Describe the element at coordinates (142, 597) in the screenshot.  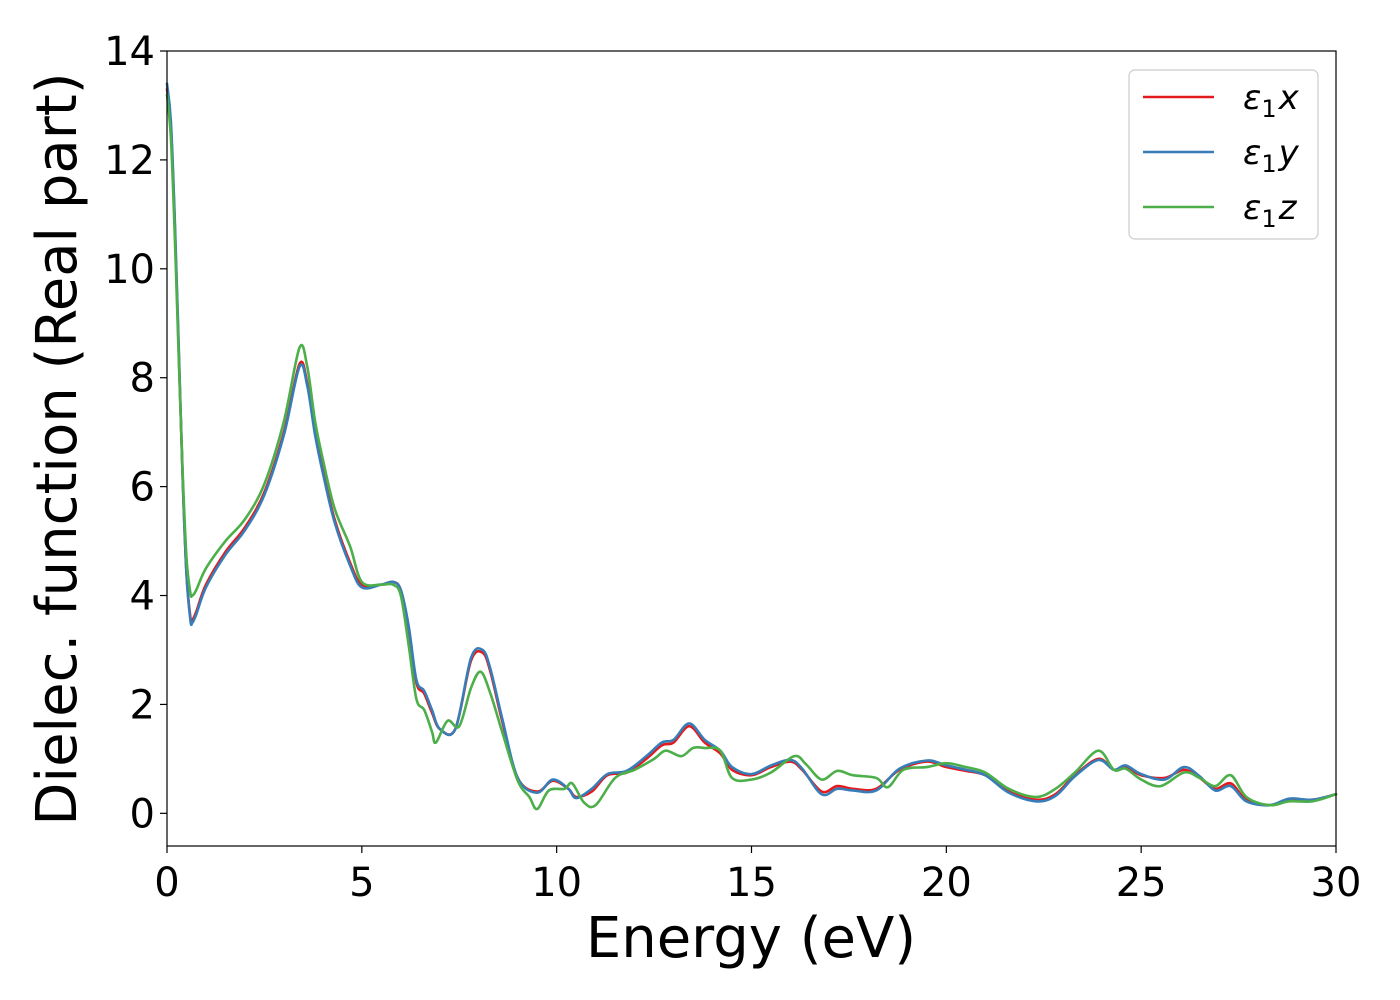
I see `y-tick-label: 4` at that location.